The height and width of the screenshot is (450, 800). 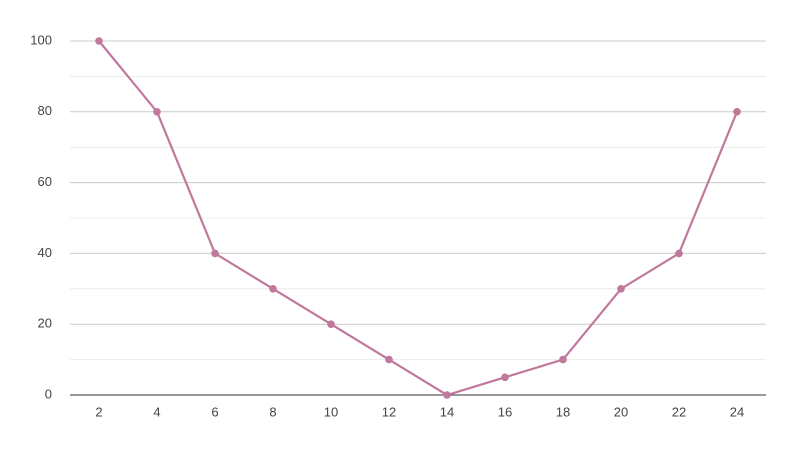 What do you see at coordinates (48, 393) in the screenshot?
I see `y-tick-label: 0` at bounding box center [48, 393].